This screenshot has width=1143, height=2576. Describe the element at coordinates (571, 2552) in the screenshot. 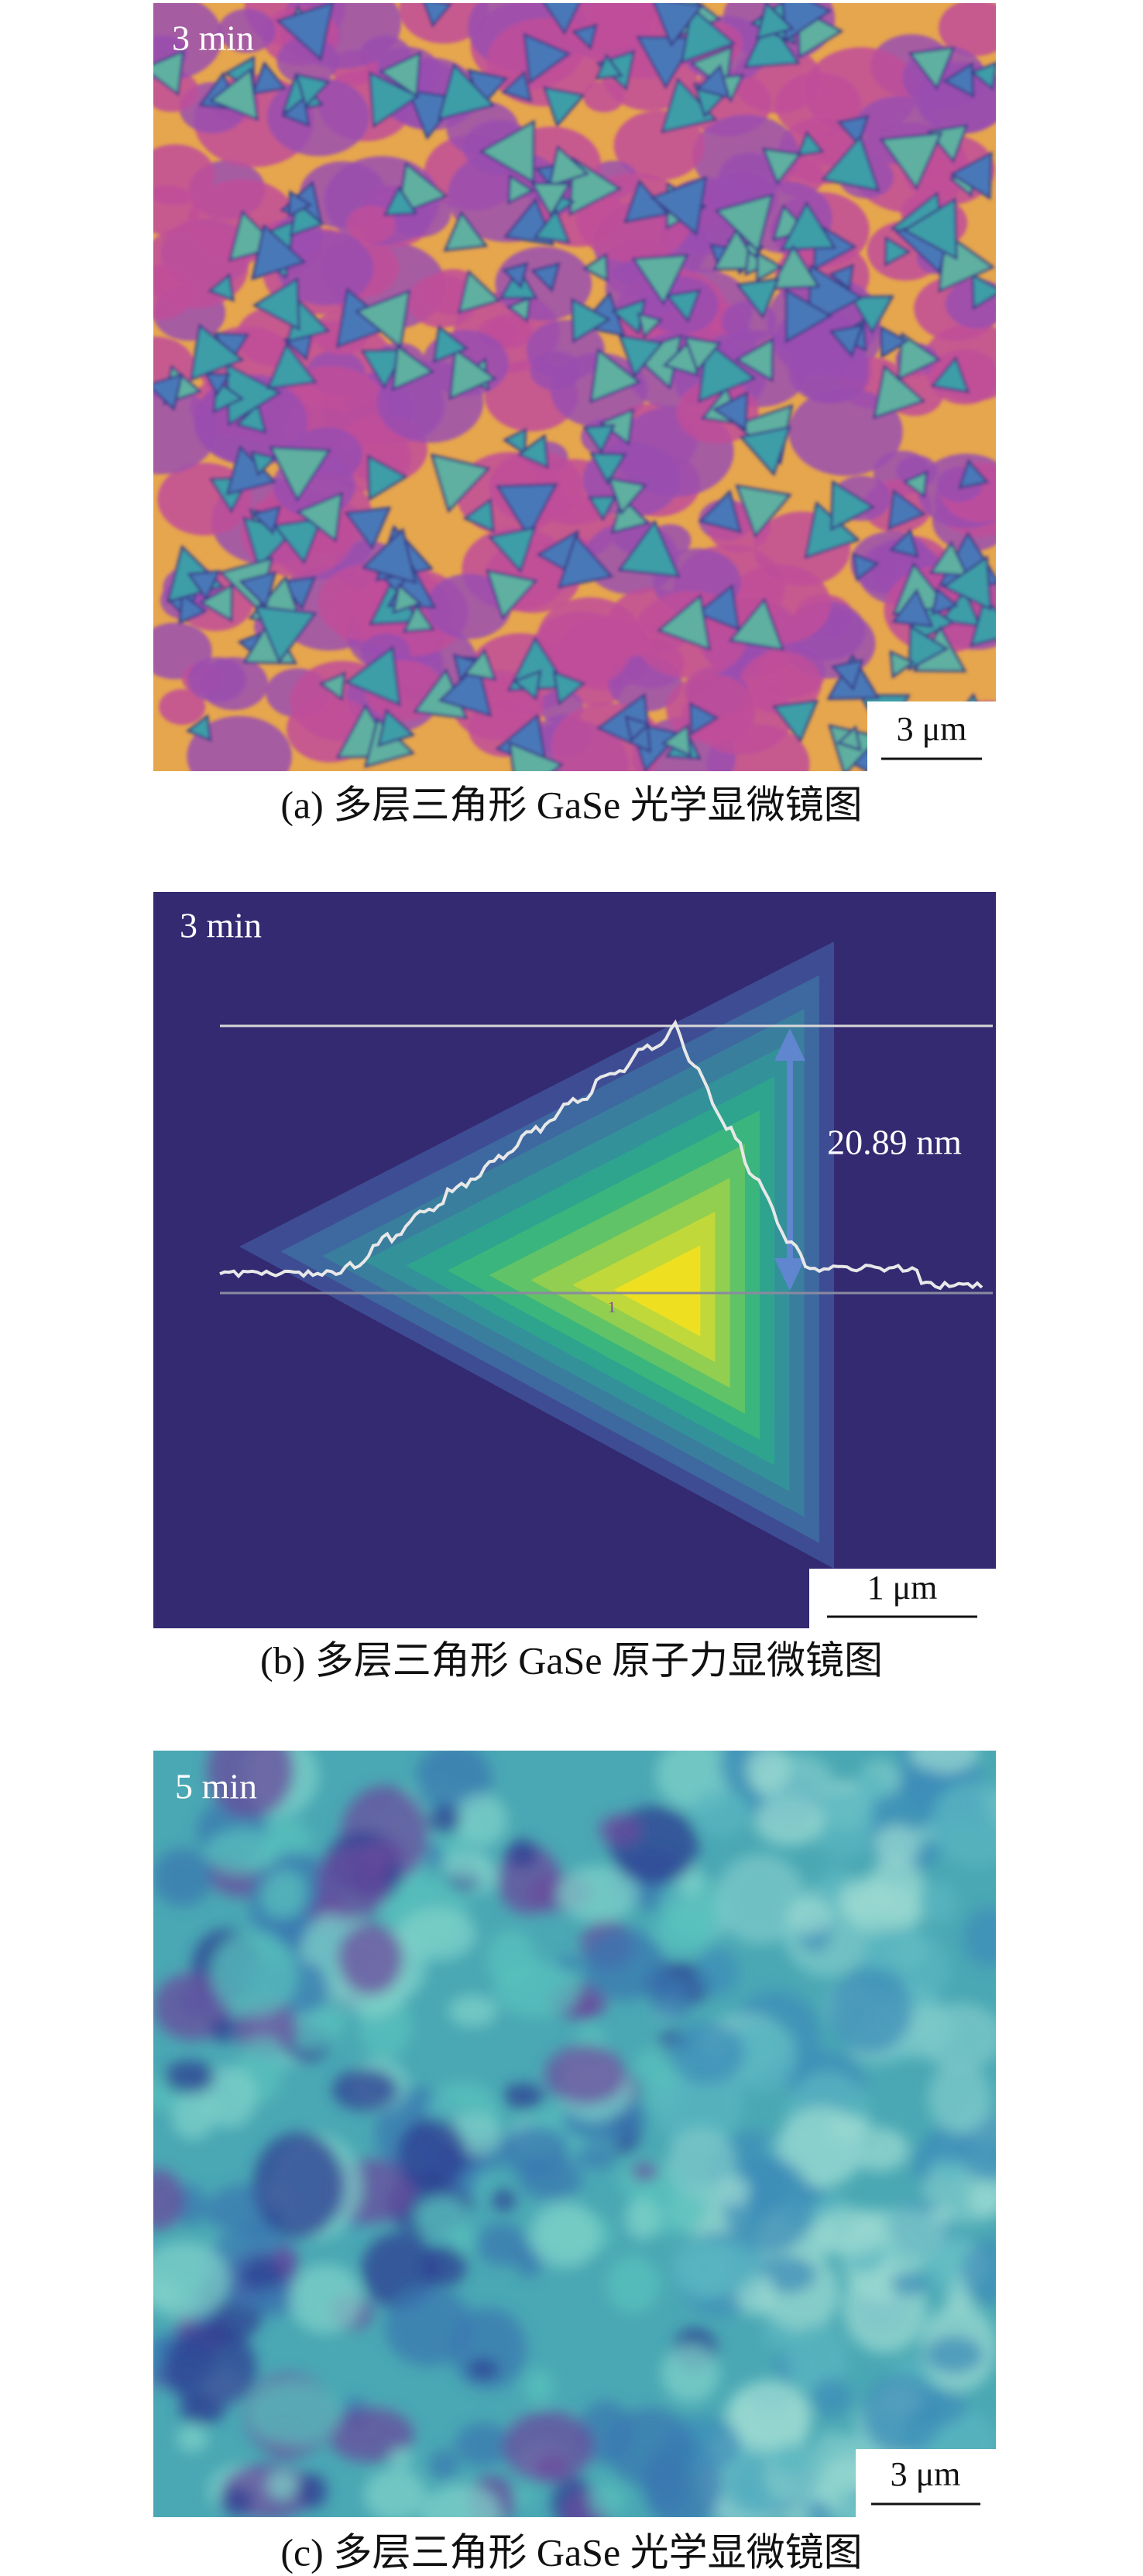

I see `caption: (c) 多层三角形 GaSe 光学显微镜图` at that location.